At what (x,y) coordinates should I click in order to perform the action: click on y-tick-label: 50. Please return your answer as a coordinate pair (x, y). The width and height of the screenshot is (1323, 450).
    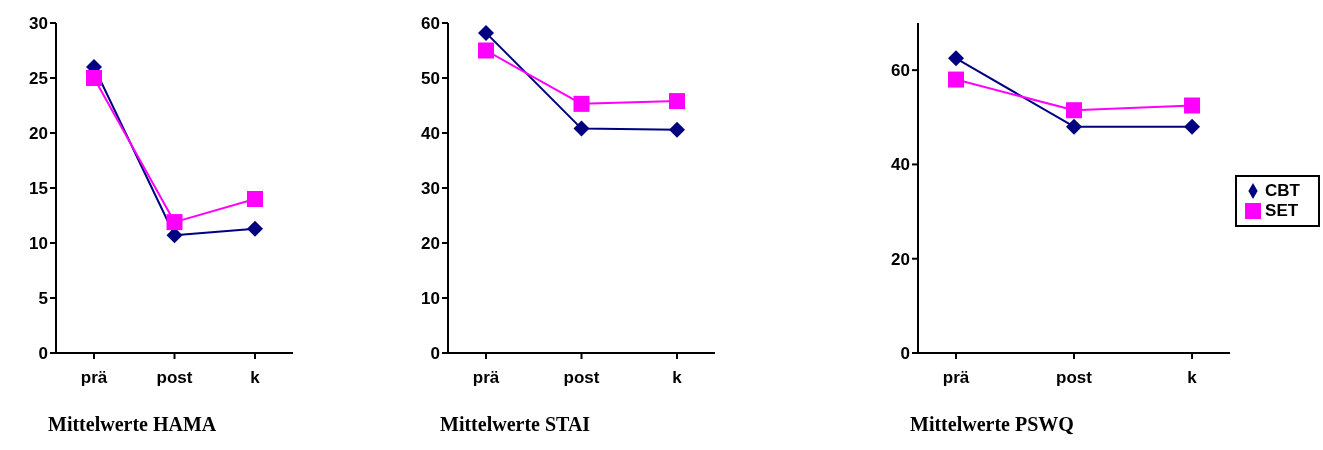
    Looking at the image, I should click on (430, 79).